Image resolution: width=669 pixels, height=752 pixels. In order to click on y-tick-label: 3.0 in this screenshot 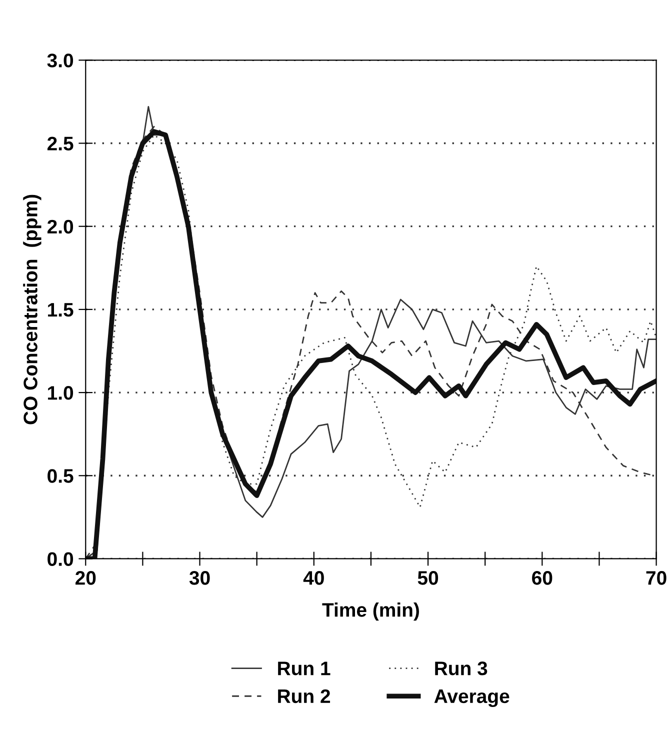, I will do `click(60, 61)`.